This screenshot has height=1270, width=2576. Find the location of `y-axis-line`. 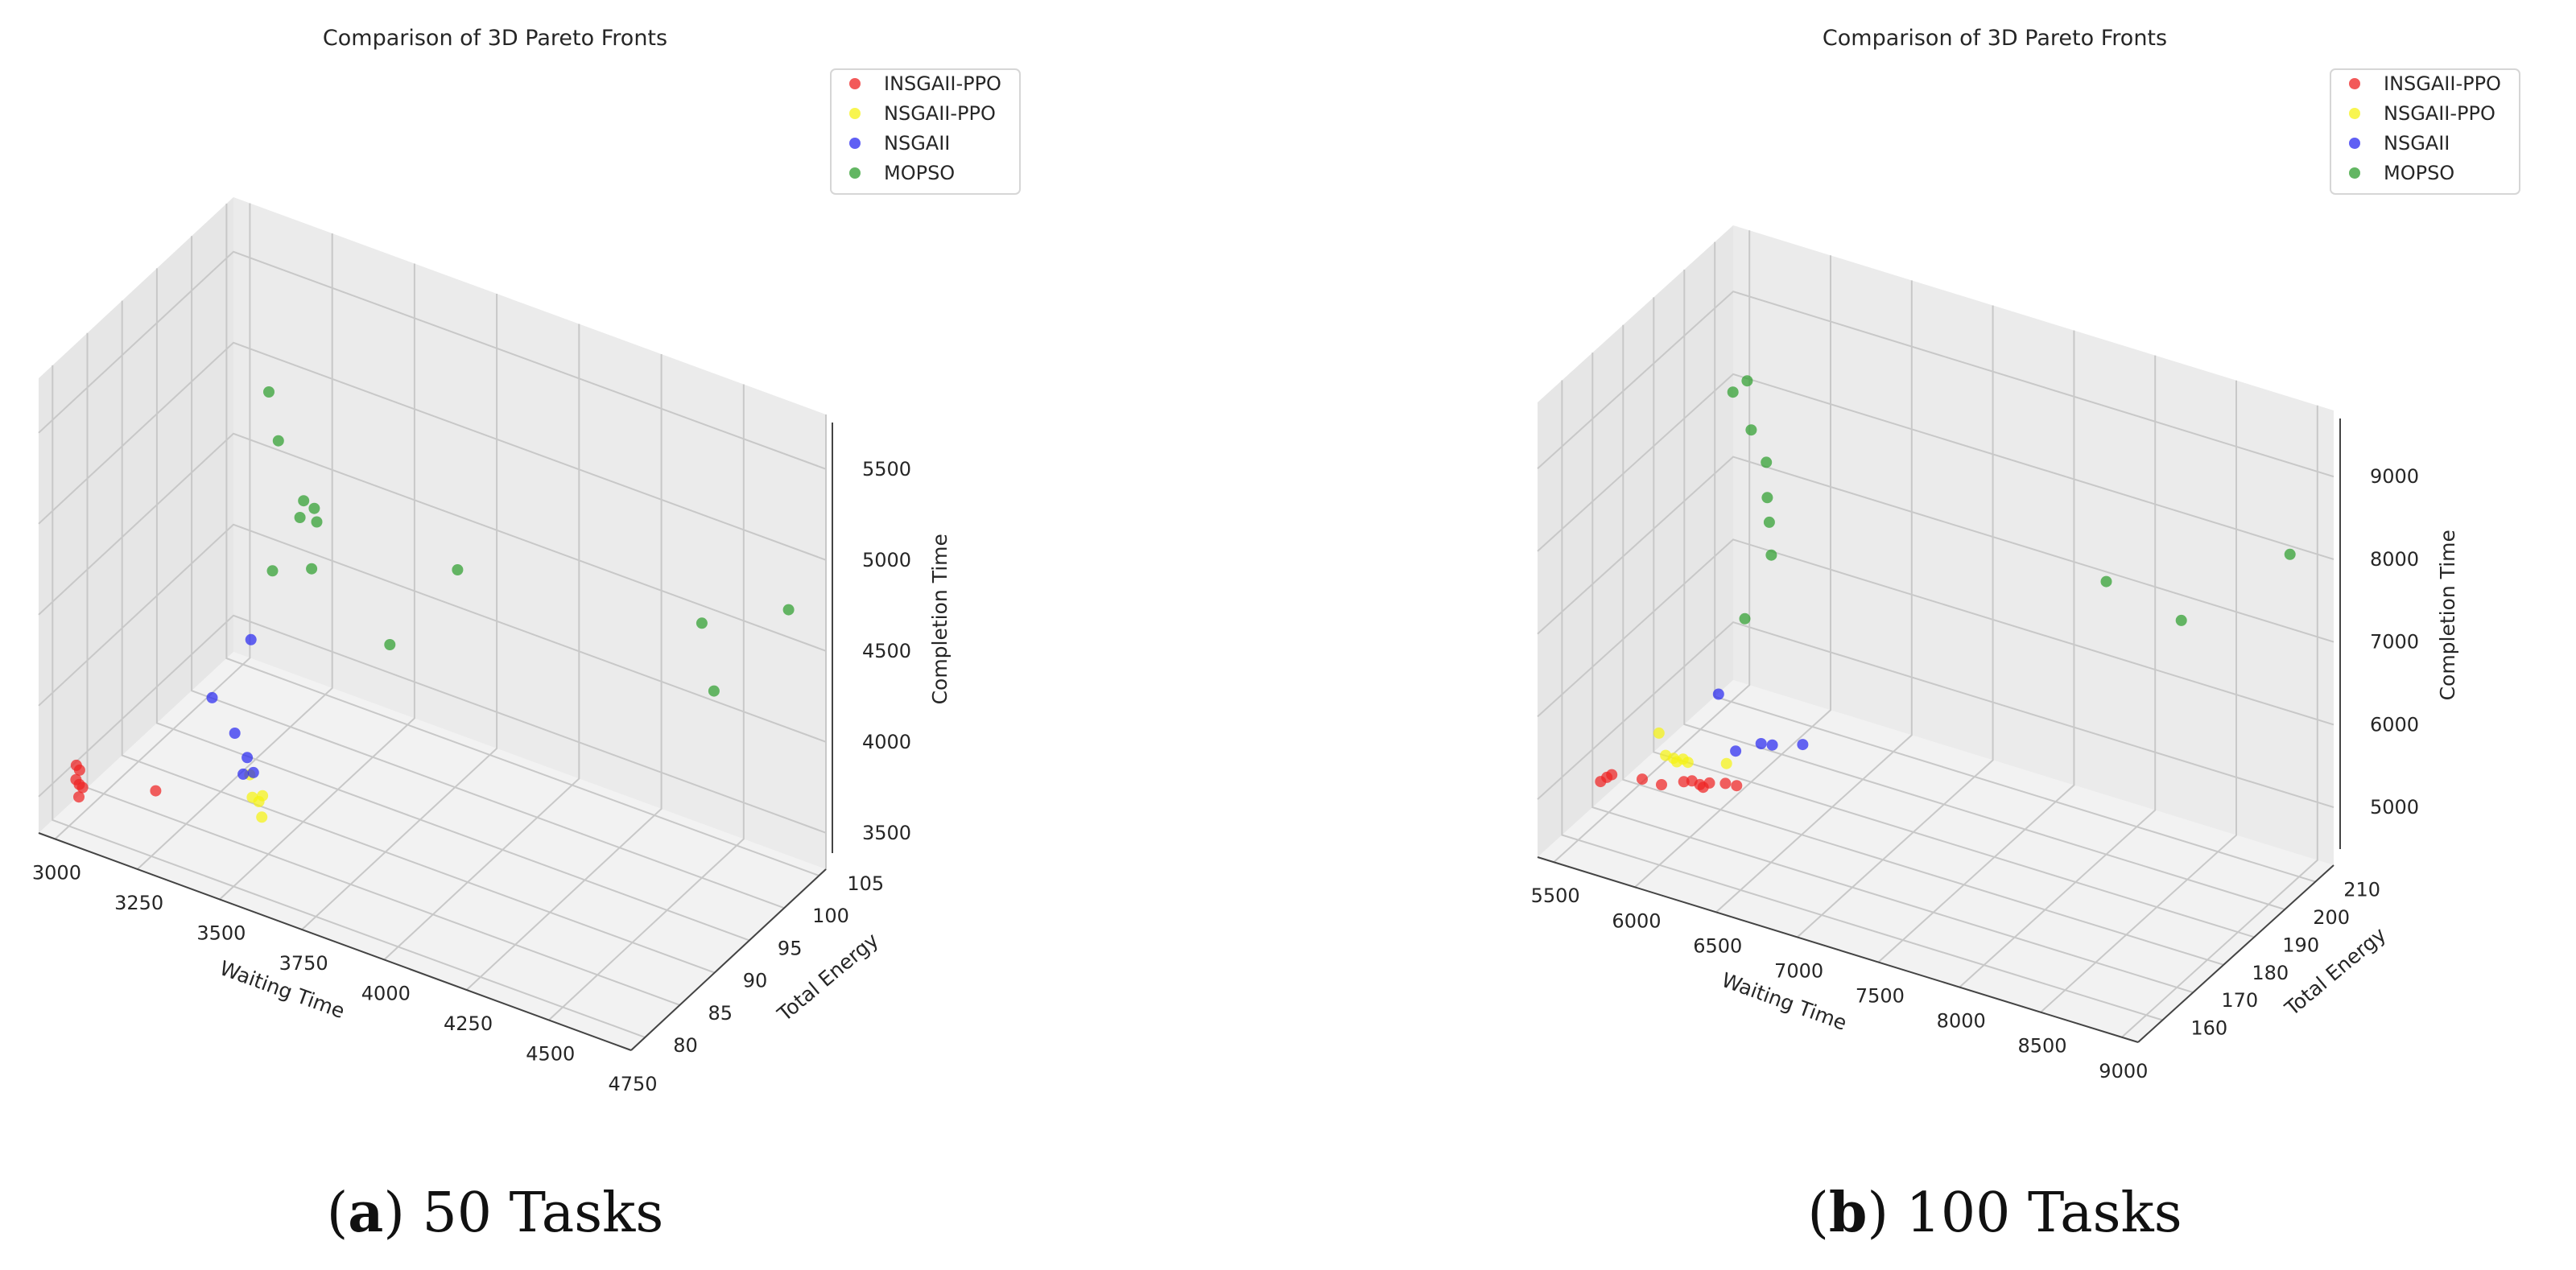

y-axis-line is located at coordinates (2235, 953).